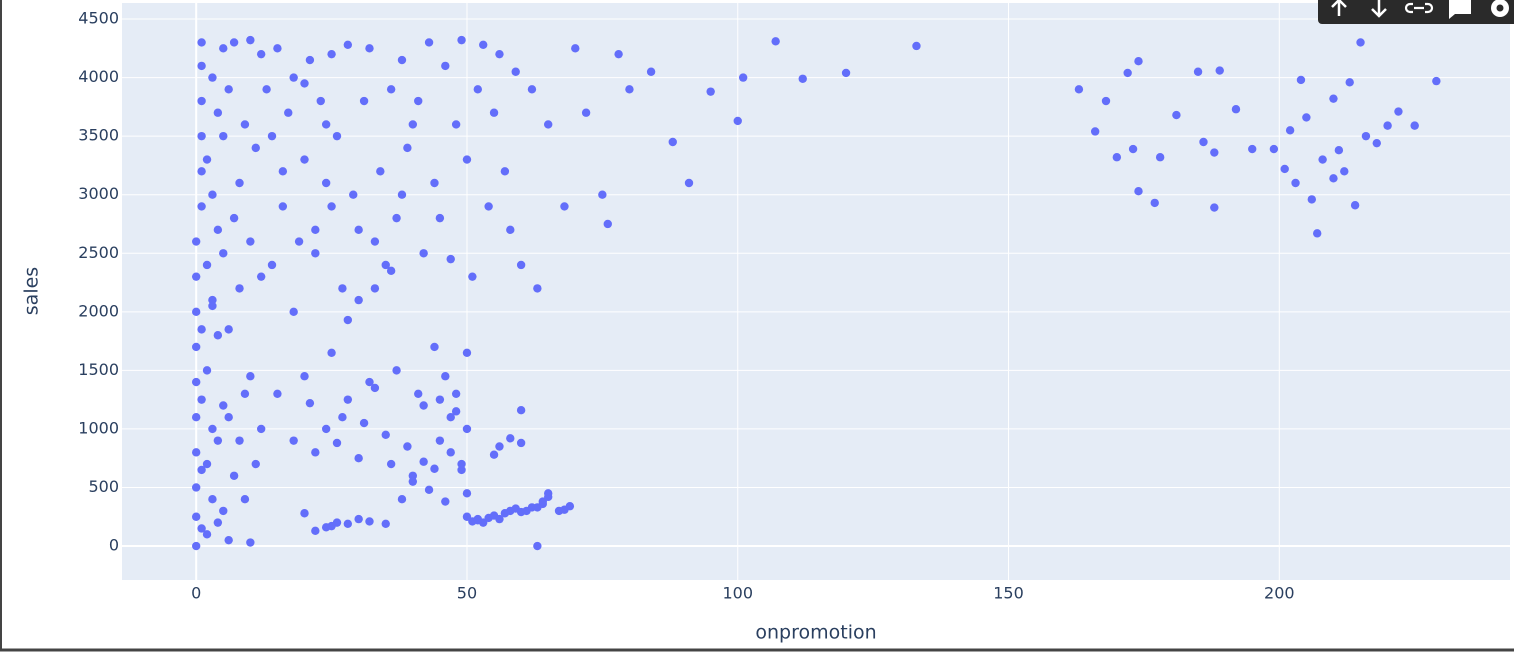 This screenshot has width=1514, height=652. I want to click on modebar-settings-hole, so click(1500, 8).